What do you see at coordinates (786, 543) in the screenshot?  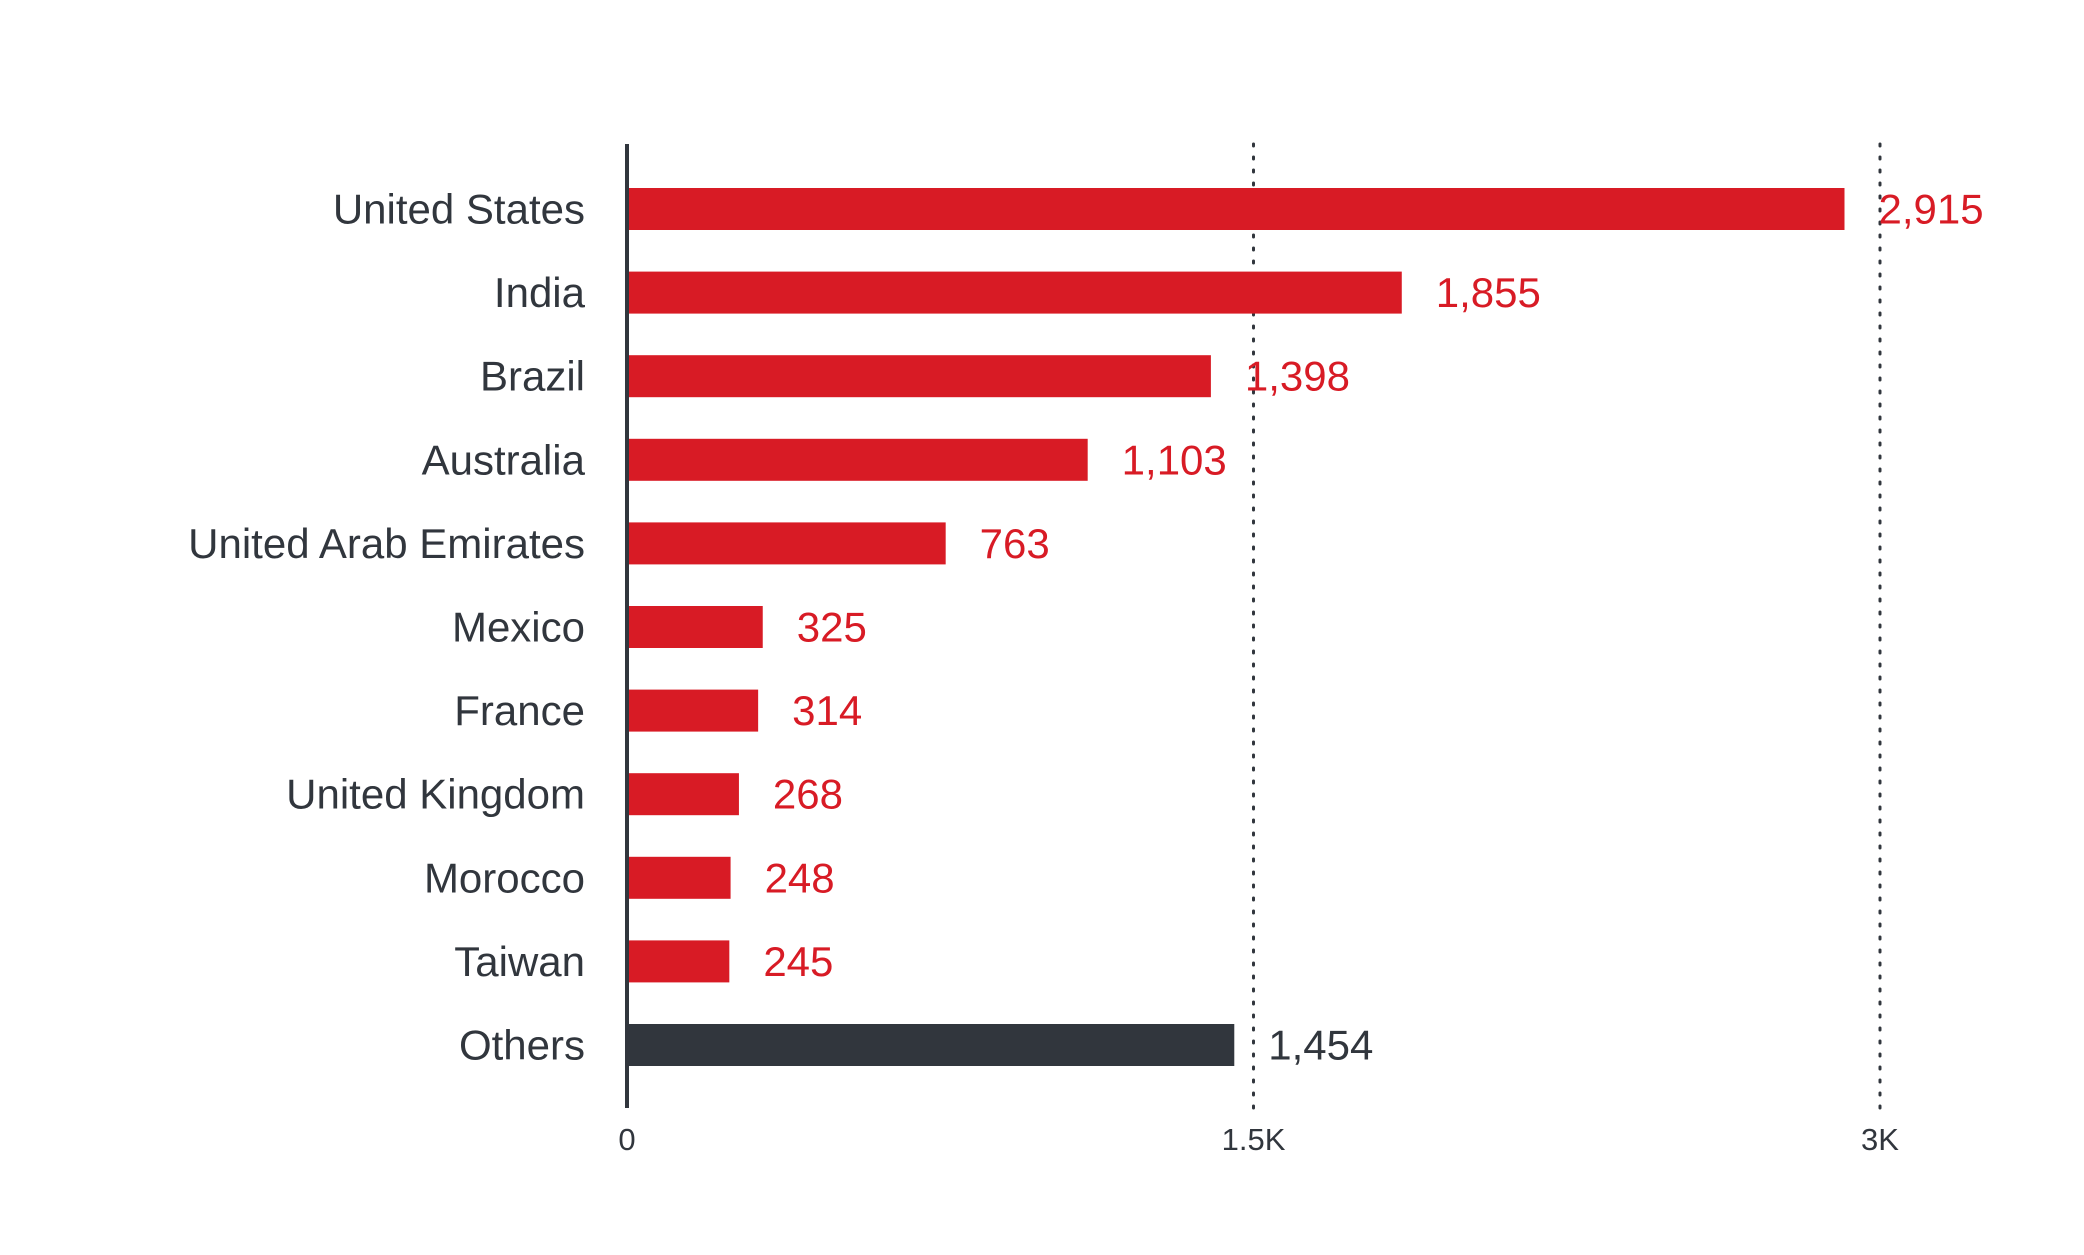 I see `bar-united-arab-emirates` at bounding box center [786, 543].